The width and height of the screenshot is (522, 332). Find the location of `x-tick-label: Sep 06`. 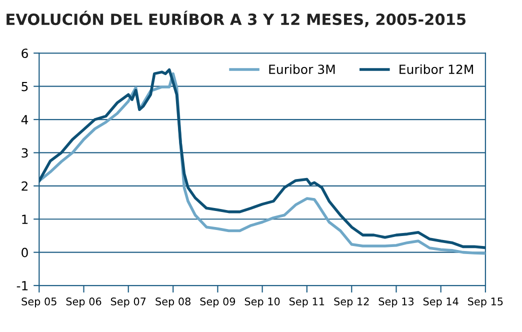

x-tick-label: Sep 06 is located at coordinates (84, 303).